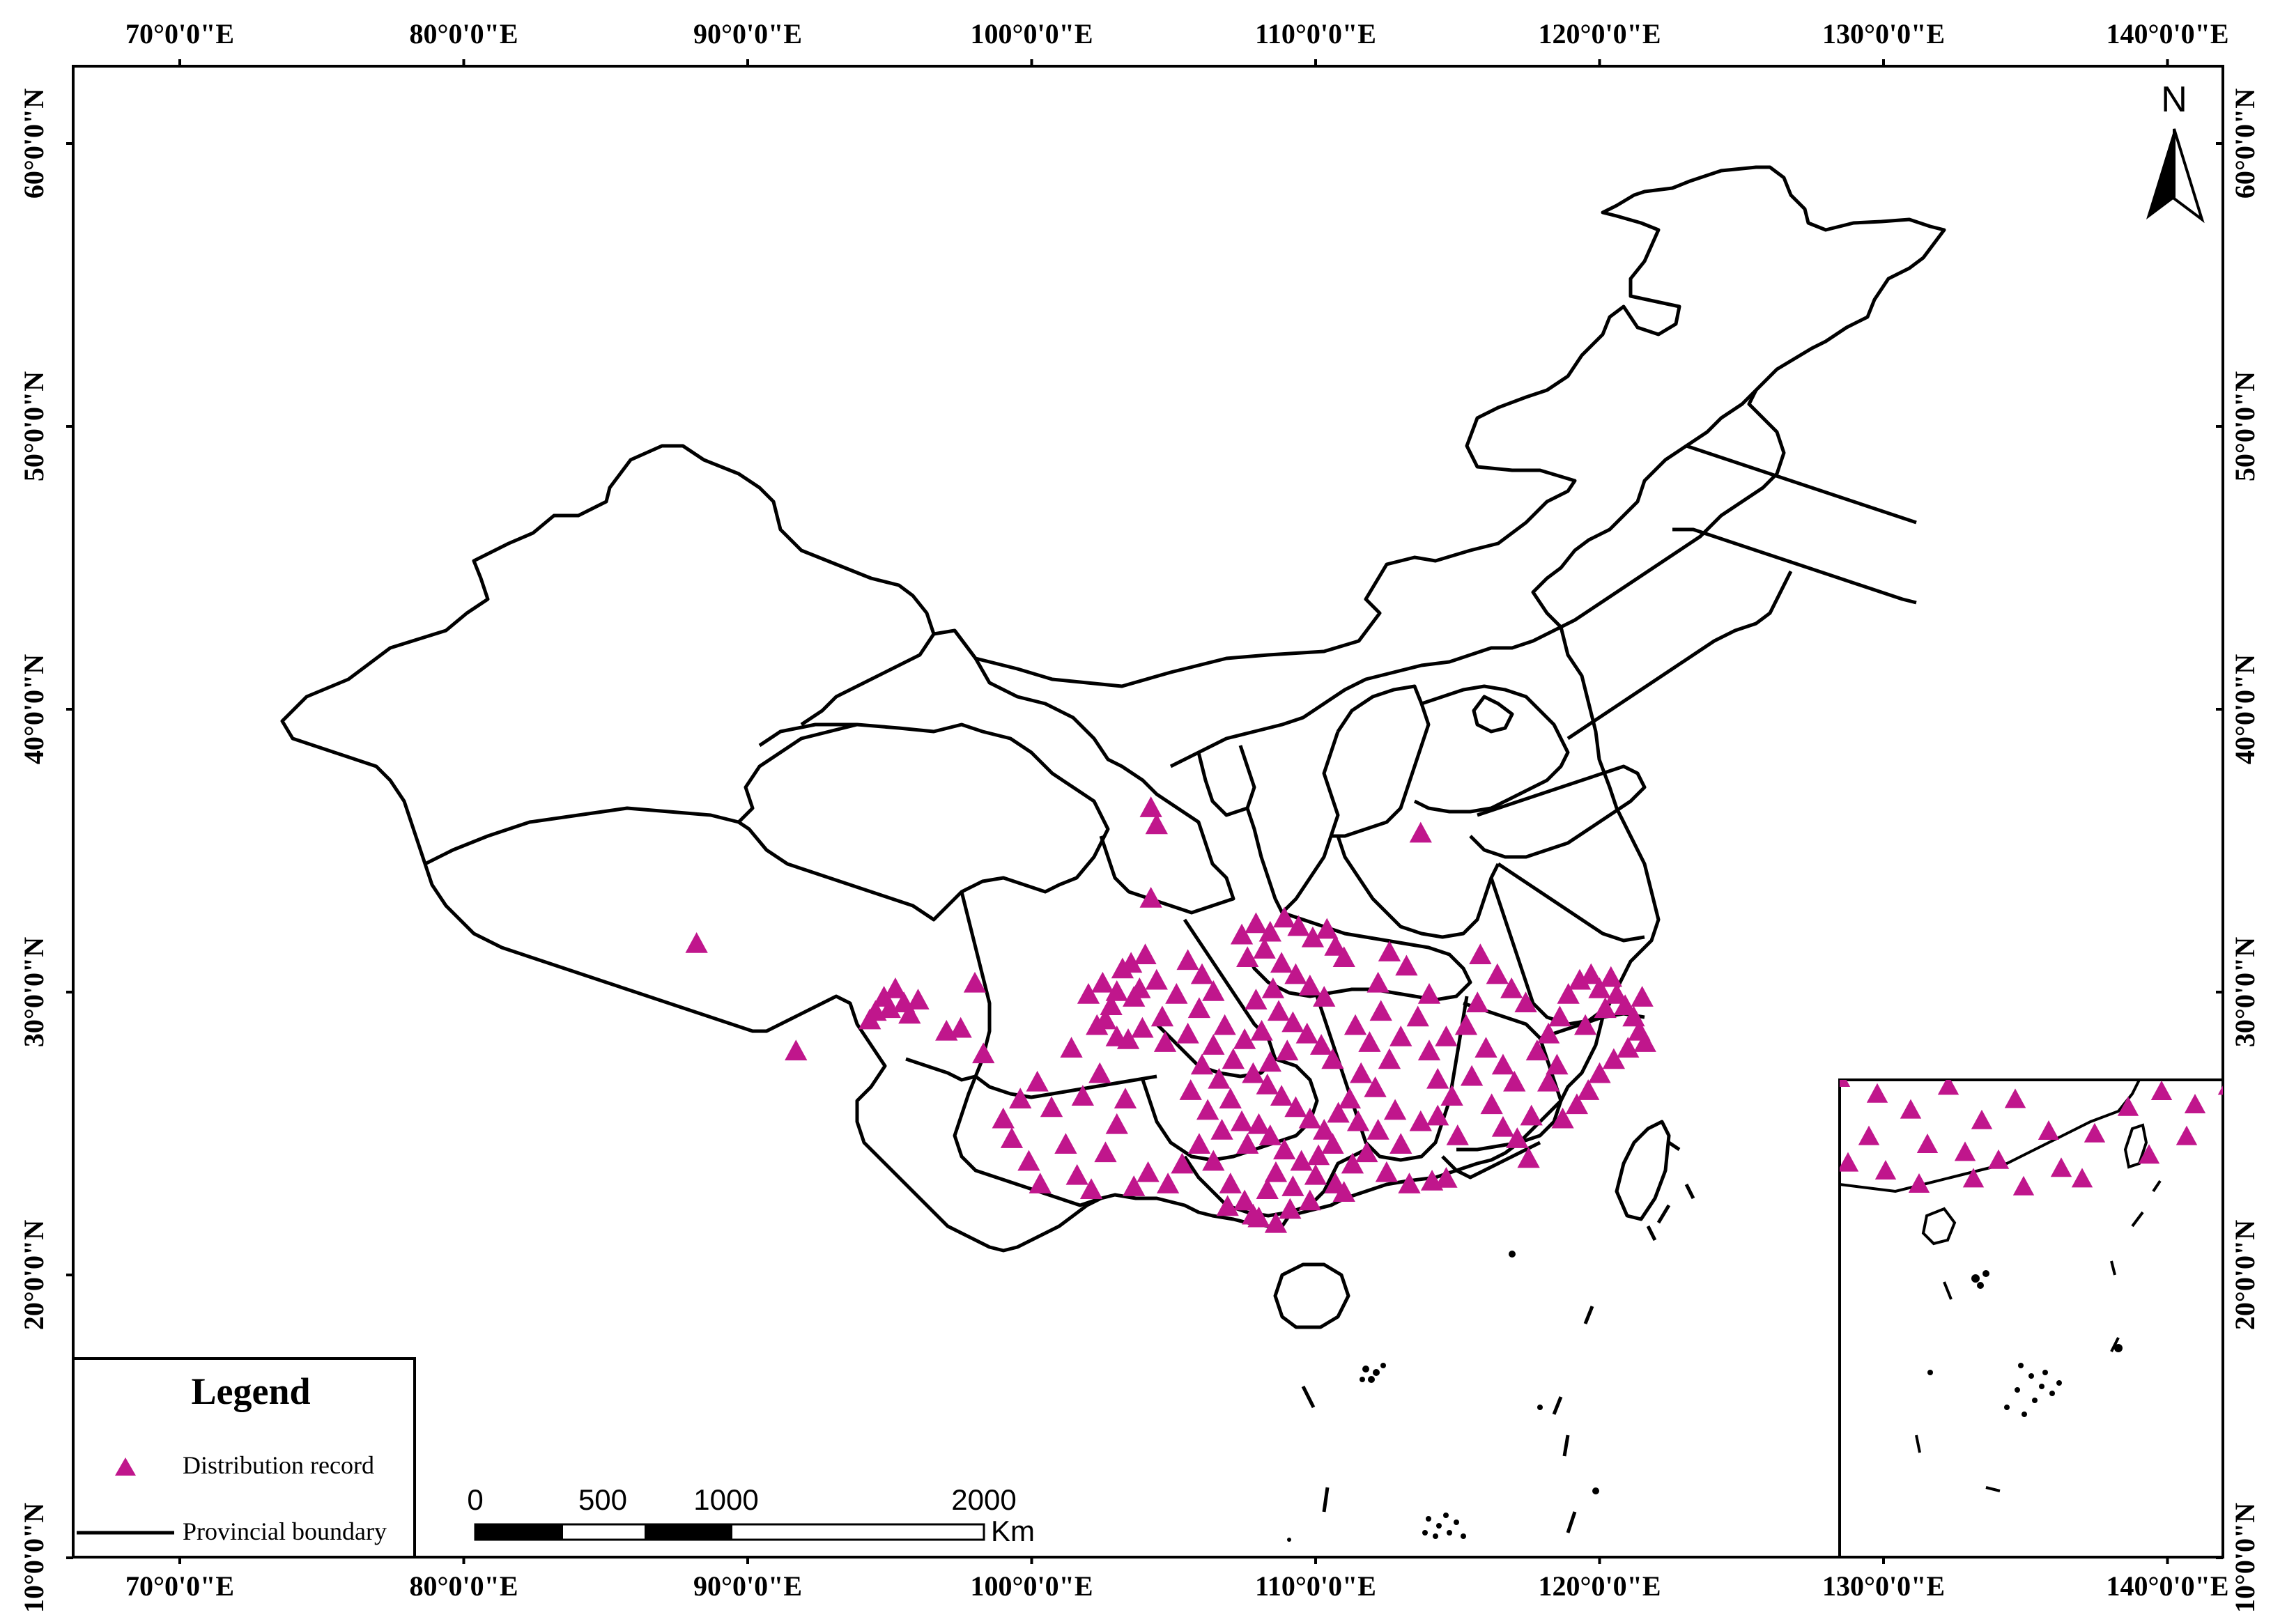 This screenshot has width=2287, height=1624. What do you see at coordinates (2168, 1586) in the screenshot?
I see `longitude-tick-label: 140°0'0"E` at bounding box center [2168, 1586].